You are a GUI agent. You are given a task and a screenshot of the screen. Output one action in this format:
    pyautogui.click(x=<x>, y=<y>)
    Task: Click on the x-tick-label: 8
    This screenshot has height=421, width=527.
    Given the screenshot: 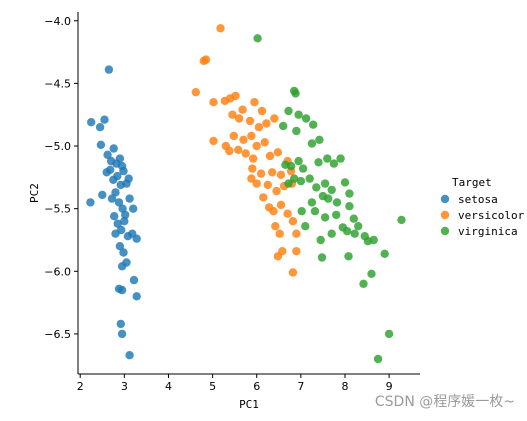 What is the action you would take?
    pyautogui.click(x=344, y=386)
    